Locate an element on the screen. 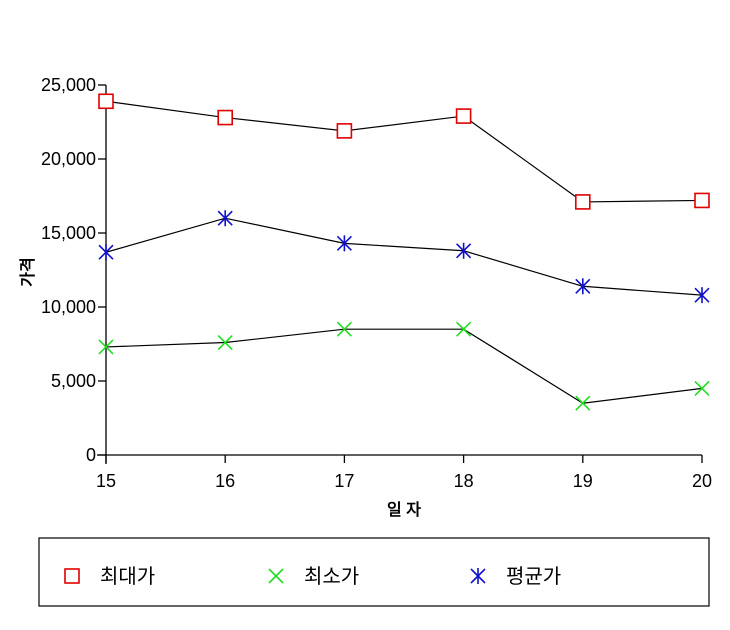 The width and height of the screenshot is (730, 630). y-axis-label: 가격 is located at coordinates (28, 271).